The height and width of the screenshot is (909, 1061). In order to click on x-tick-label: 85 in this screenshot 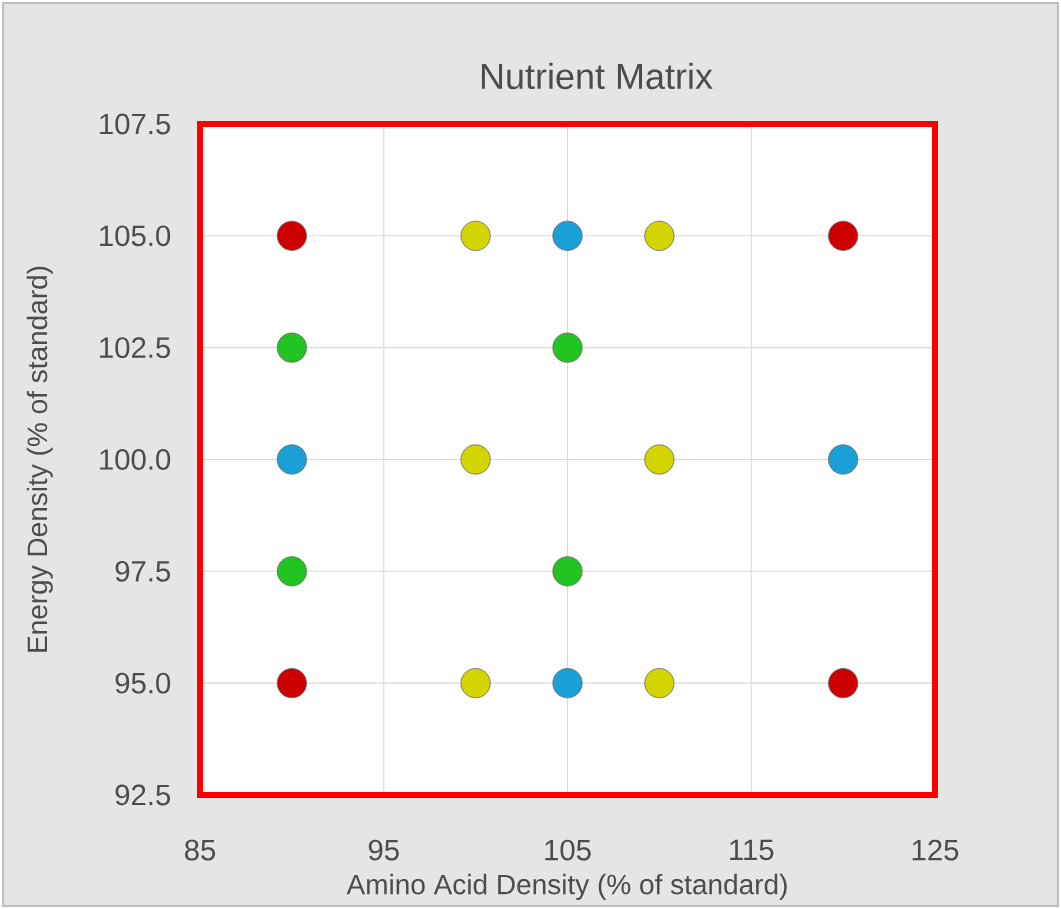, I will do `click(200, 850)`.